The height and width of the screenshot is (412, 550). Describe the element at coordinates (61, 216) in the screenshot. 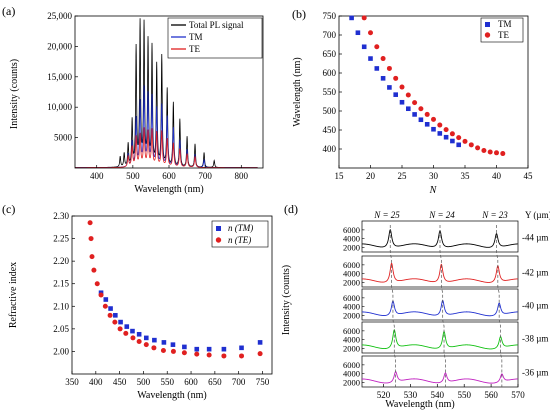

I see `panel-c-ytick-label: 2.30` at that location.